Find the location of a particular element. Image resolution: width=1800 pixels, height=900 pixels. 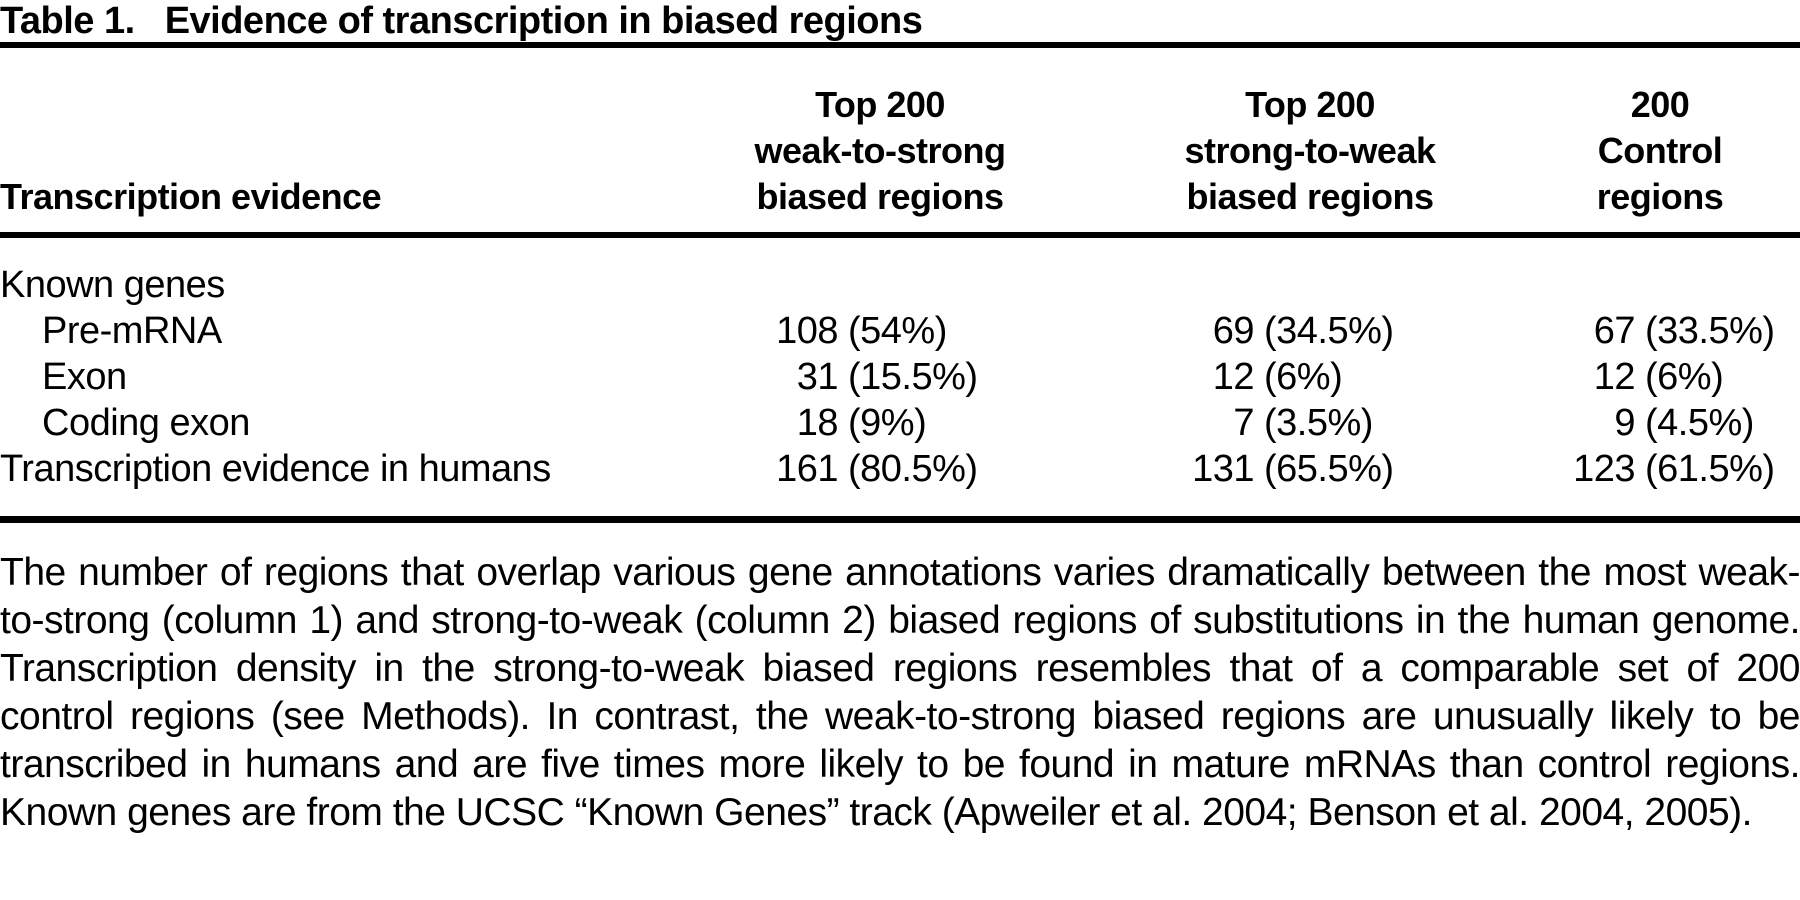

header-weak-to-strong: Top 200 weak-to-strong biased regions is located at coordinates (880, 151).